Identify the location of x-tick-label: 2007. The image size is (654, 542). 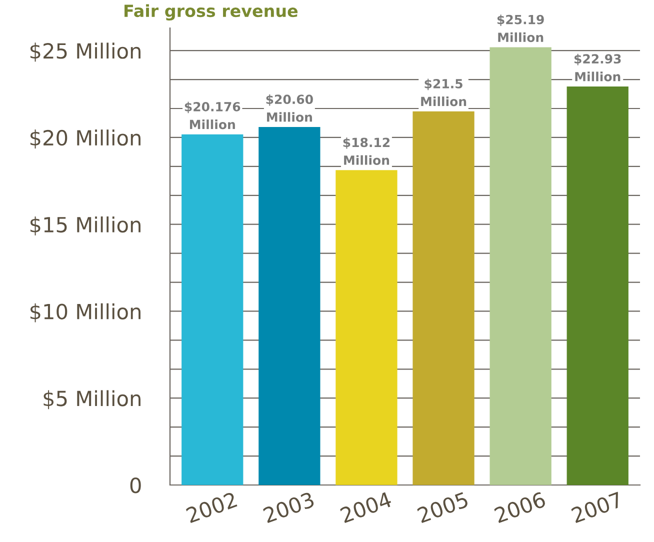
(596, 508).